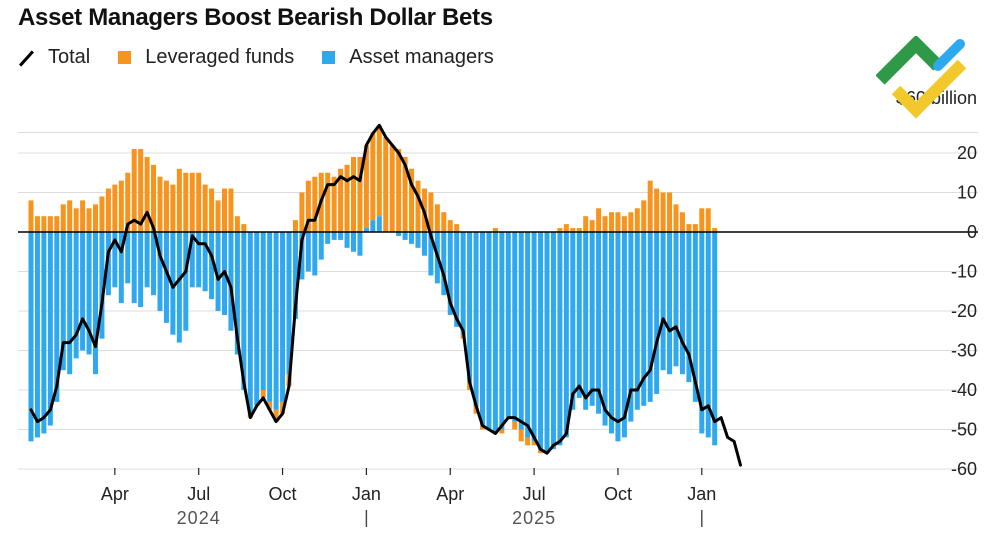 The width and height of the screenshot is (1000, 545). Describe the element at coordinates (450, 494) in the screenshot. I see `x-tick-label: Apr` at that location.